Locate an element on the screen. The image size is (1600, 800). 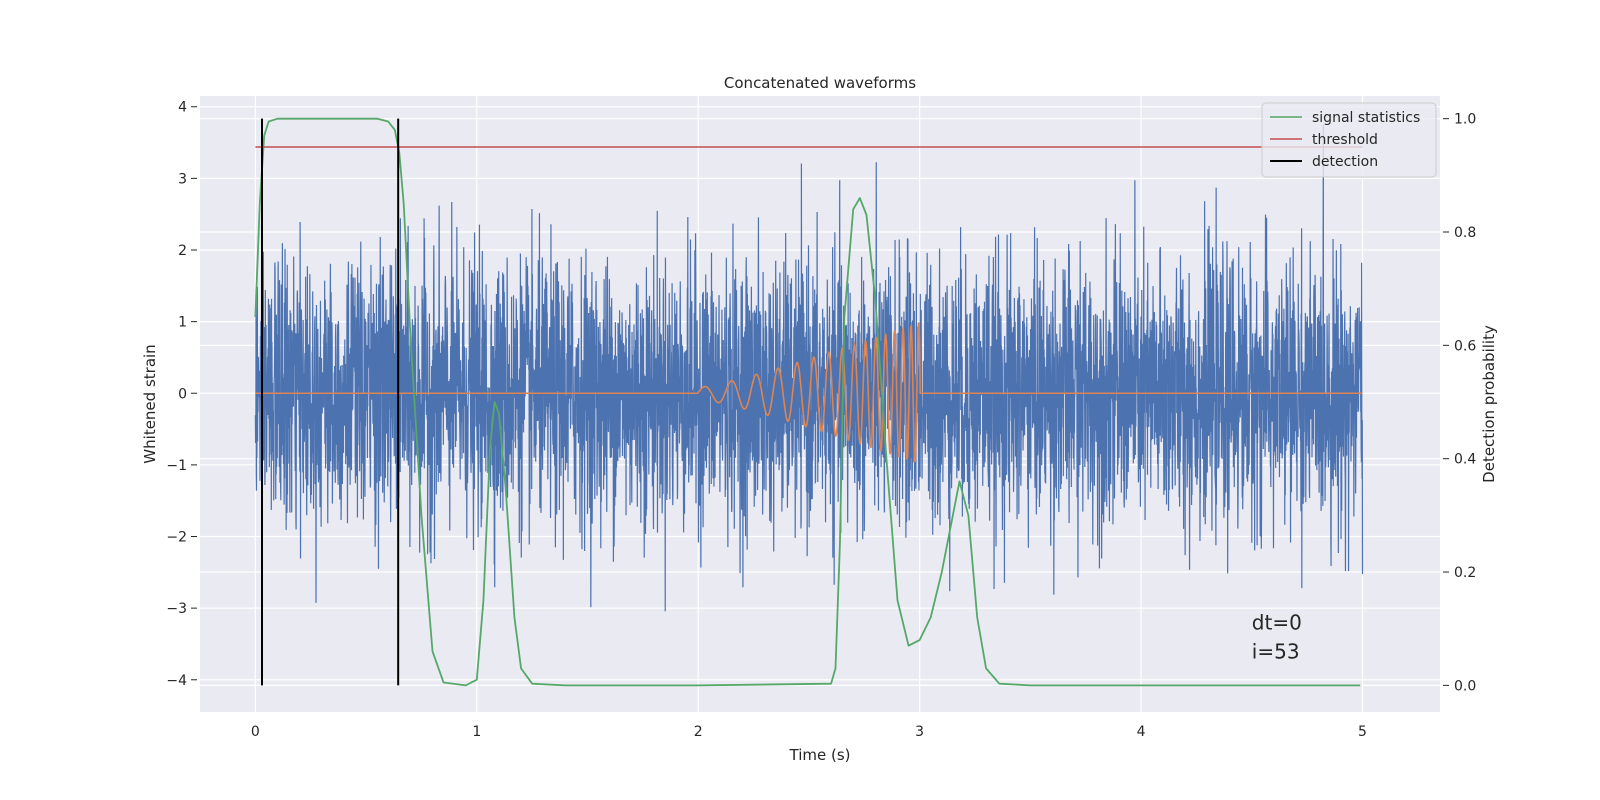
y-axis-ticks: −4 −3 −2 −1 0 1 2 3 4 is located at coordinates (181, 394).